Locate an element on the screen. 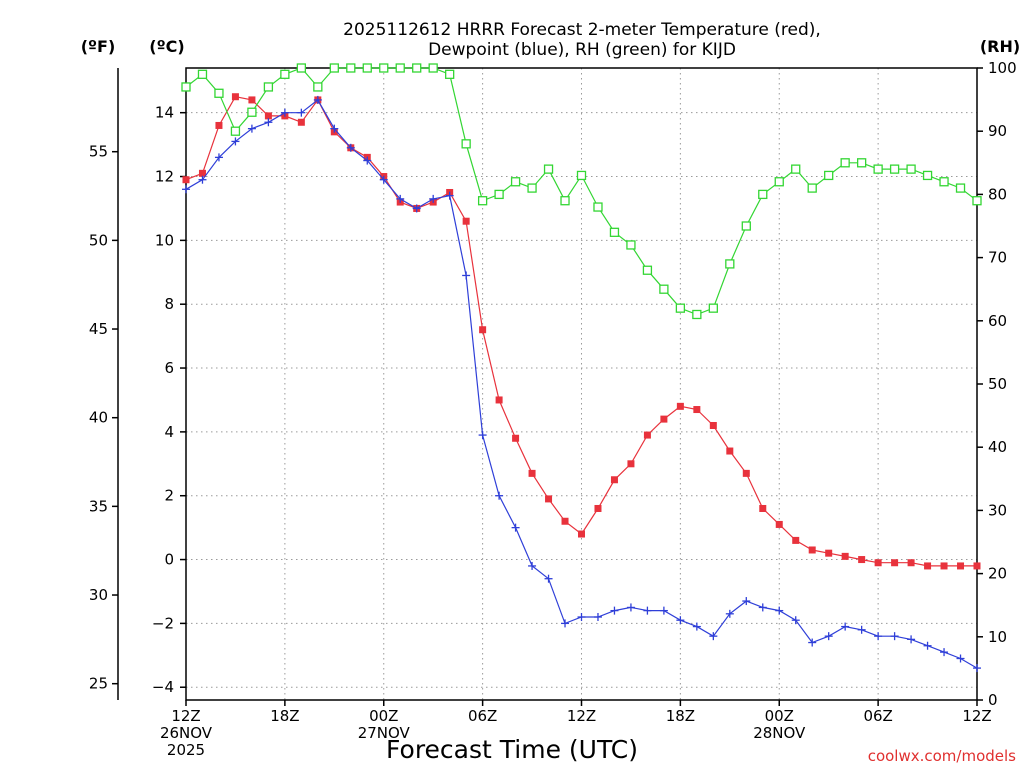  celsius-unit-label: (ºC) is located at coordinates (166, 46).